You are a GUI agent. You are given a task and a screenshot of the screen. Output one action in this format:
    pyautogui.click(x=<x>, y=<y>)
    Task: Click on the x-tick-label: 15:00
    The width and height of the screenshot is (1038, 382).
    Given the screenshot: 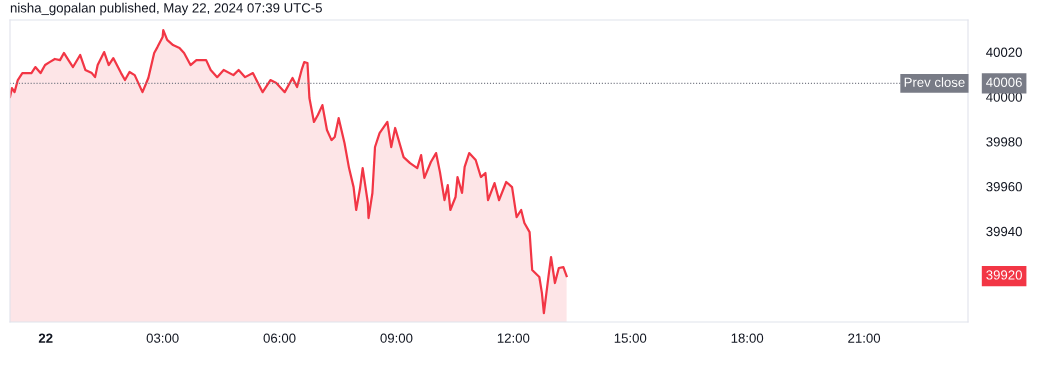 What is the action you would take?
    pyautogui.click(x=630, y=338)
    